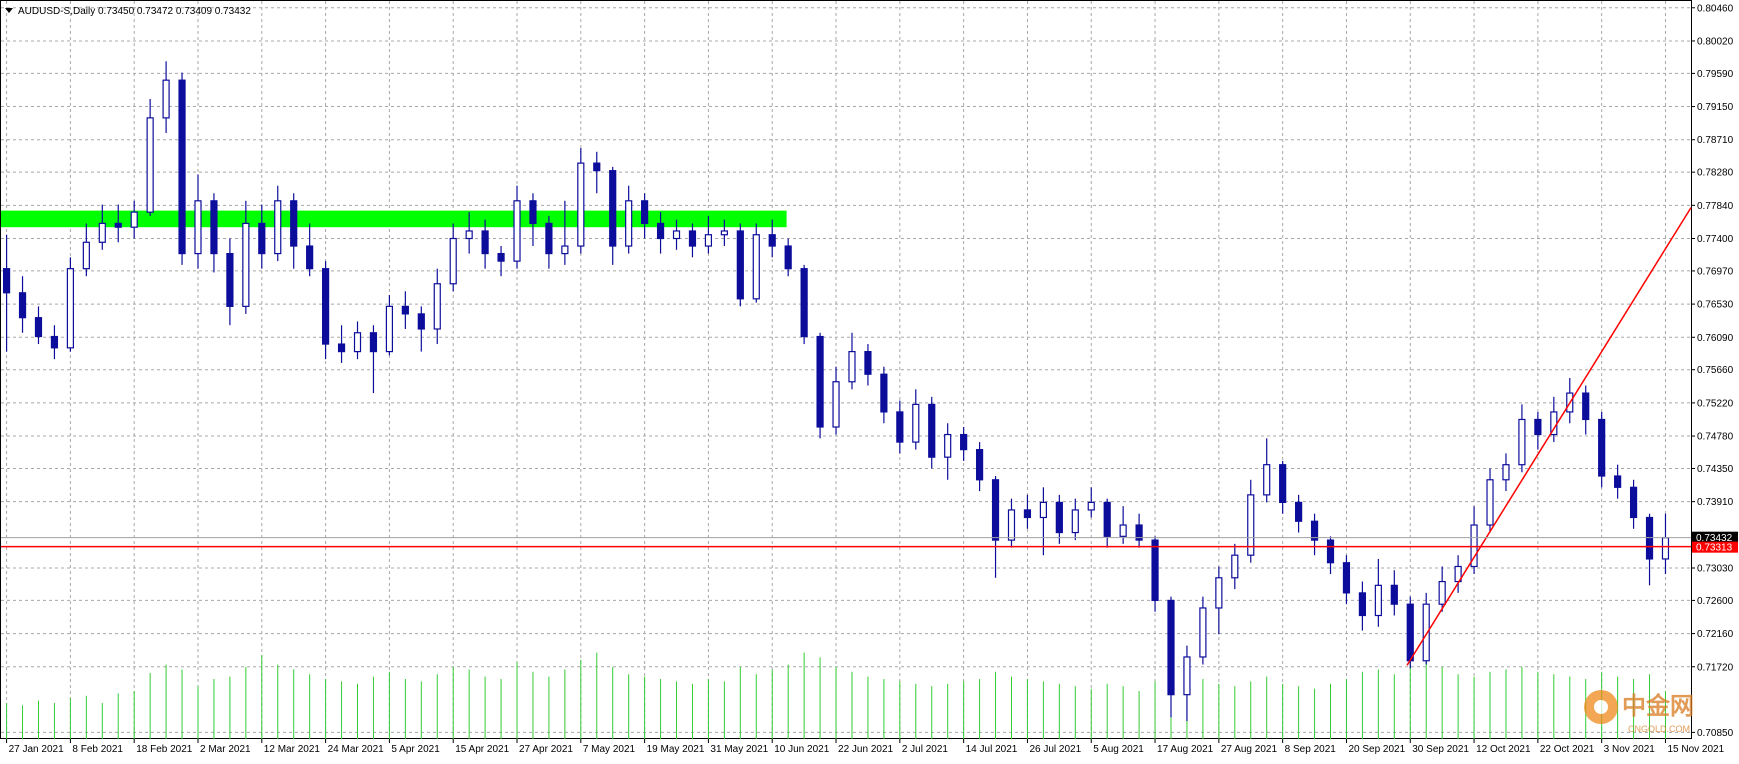 This screenshot has width=1739, height=764. I want to click on x-tick-label: 18 Feb 2021, so click(164, 749).